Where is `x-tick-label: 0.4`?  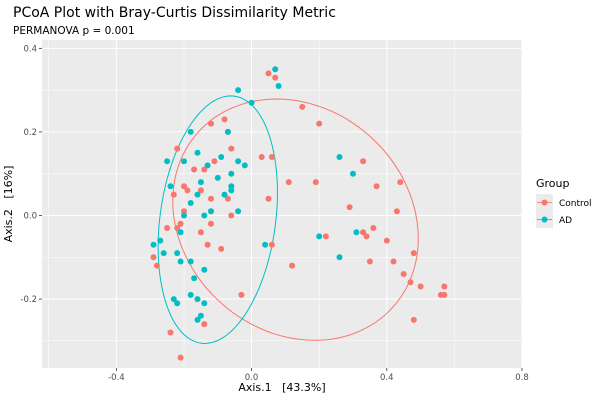 x-tick-label: 0.4 is located at coordinates (387, 378).